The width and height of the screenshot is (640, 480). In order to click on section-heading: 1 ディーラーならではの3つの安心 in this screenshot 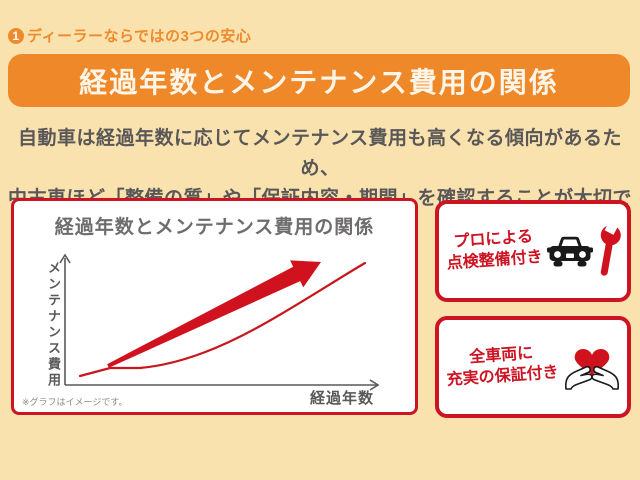, I will do `click(129, 35)`.